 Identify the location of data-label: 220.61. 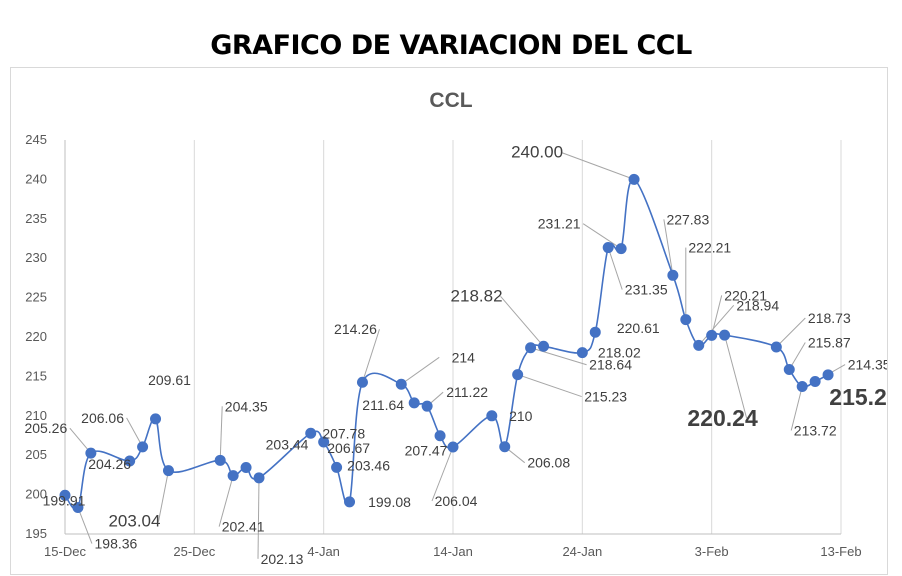
(638, 328).